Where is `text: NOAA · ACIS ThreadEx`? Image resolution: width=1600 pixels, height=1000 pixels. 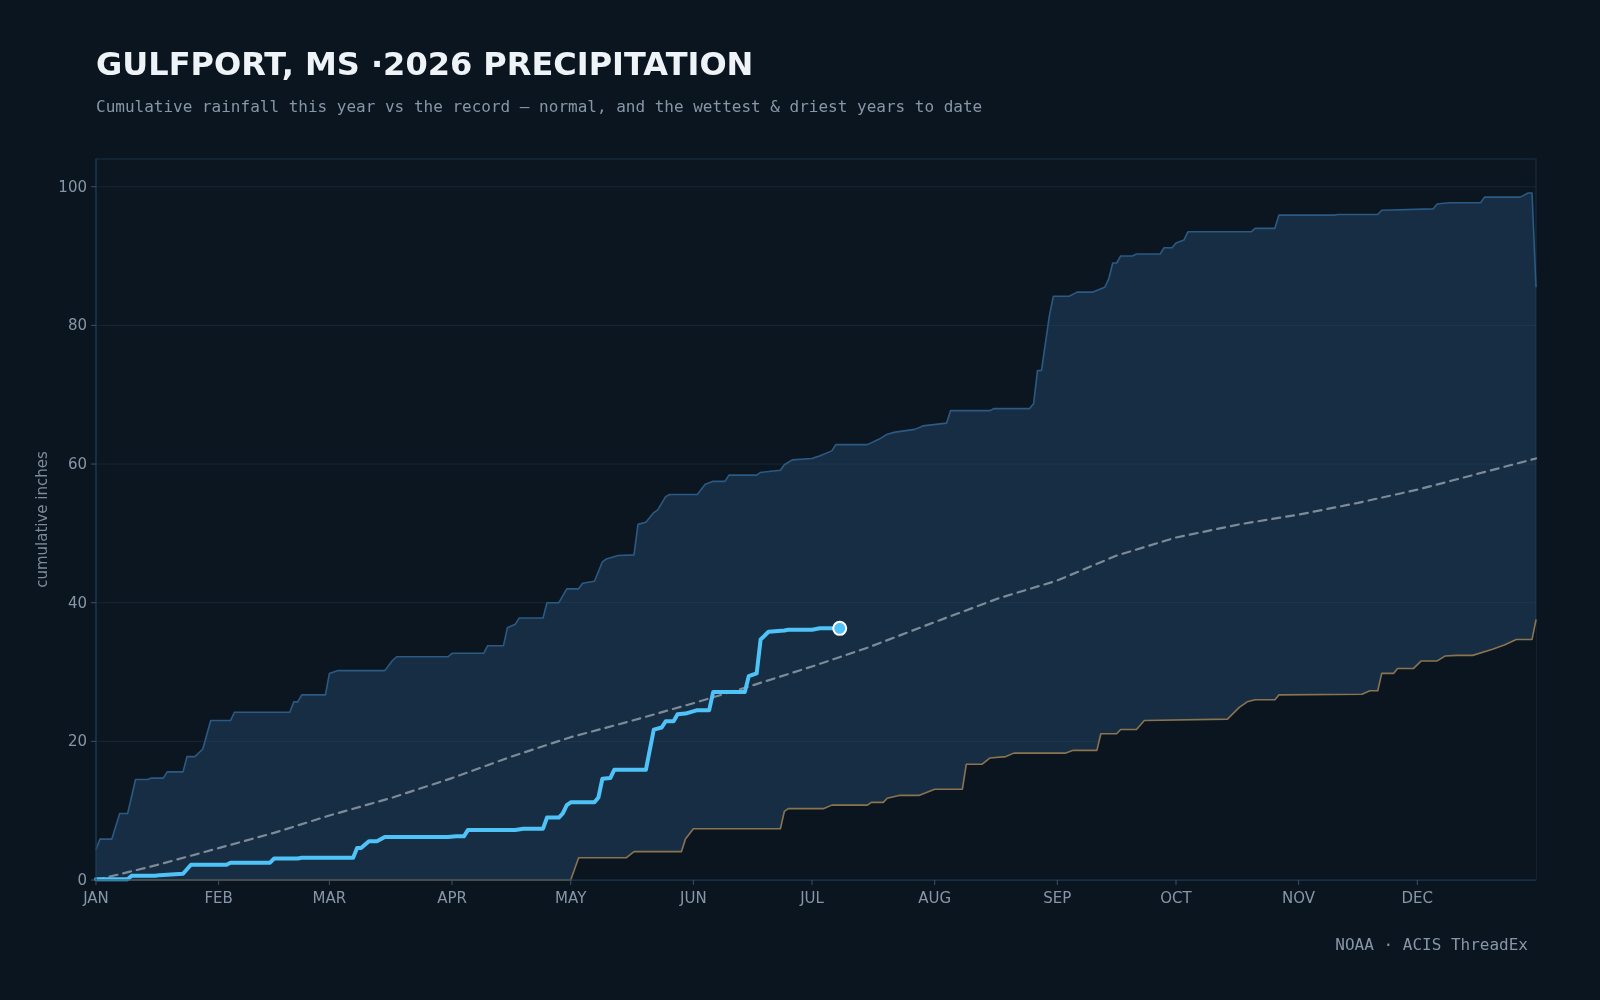
text: NOAA · ACIS ThreadEx is located at coordinates (1432, 944).